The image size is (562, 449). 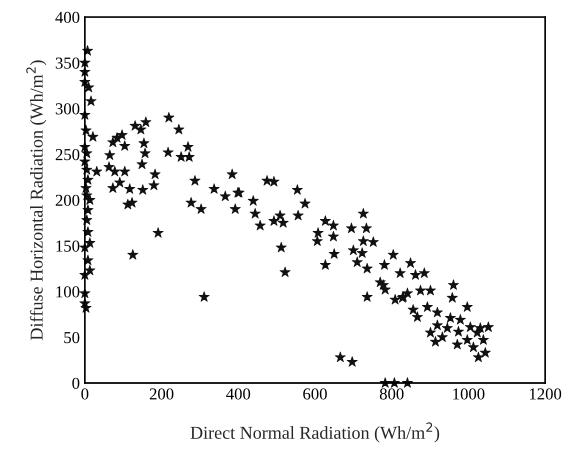 What do you see at coordinates (68, 292) in the screenshot?
I see `y-tick-label: 100` at bounding box center [68, 292].